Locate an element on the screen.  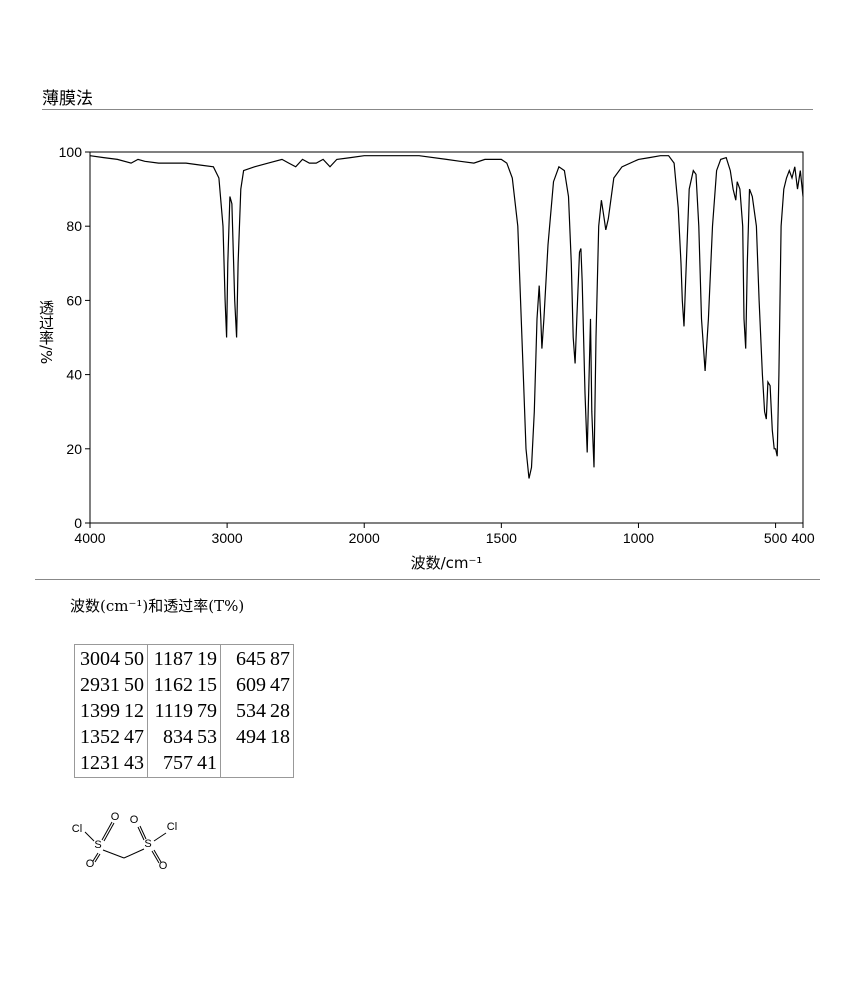
peak-entry: 534 28 is located at coordinates (257, 711).